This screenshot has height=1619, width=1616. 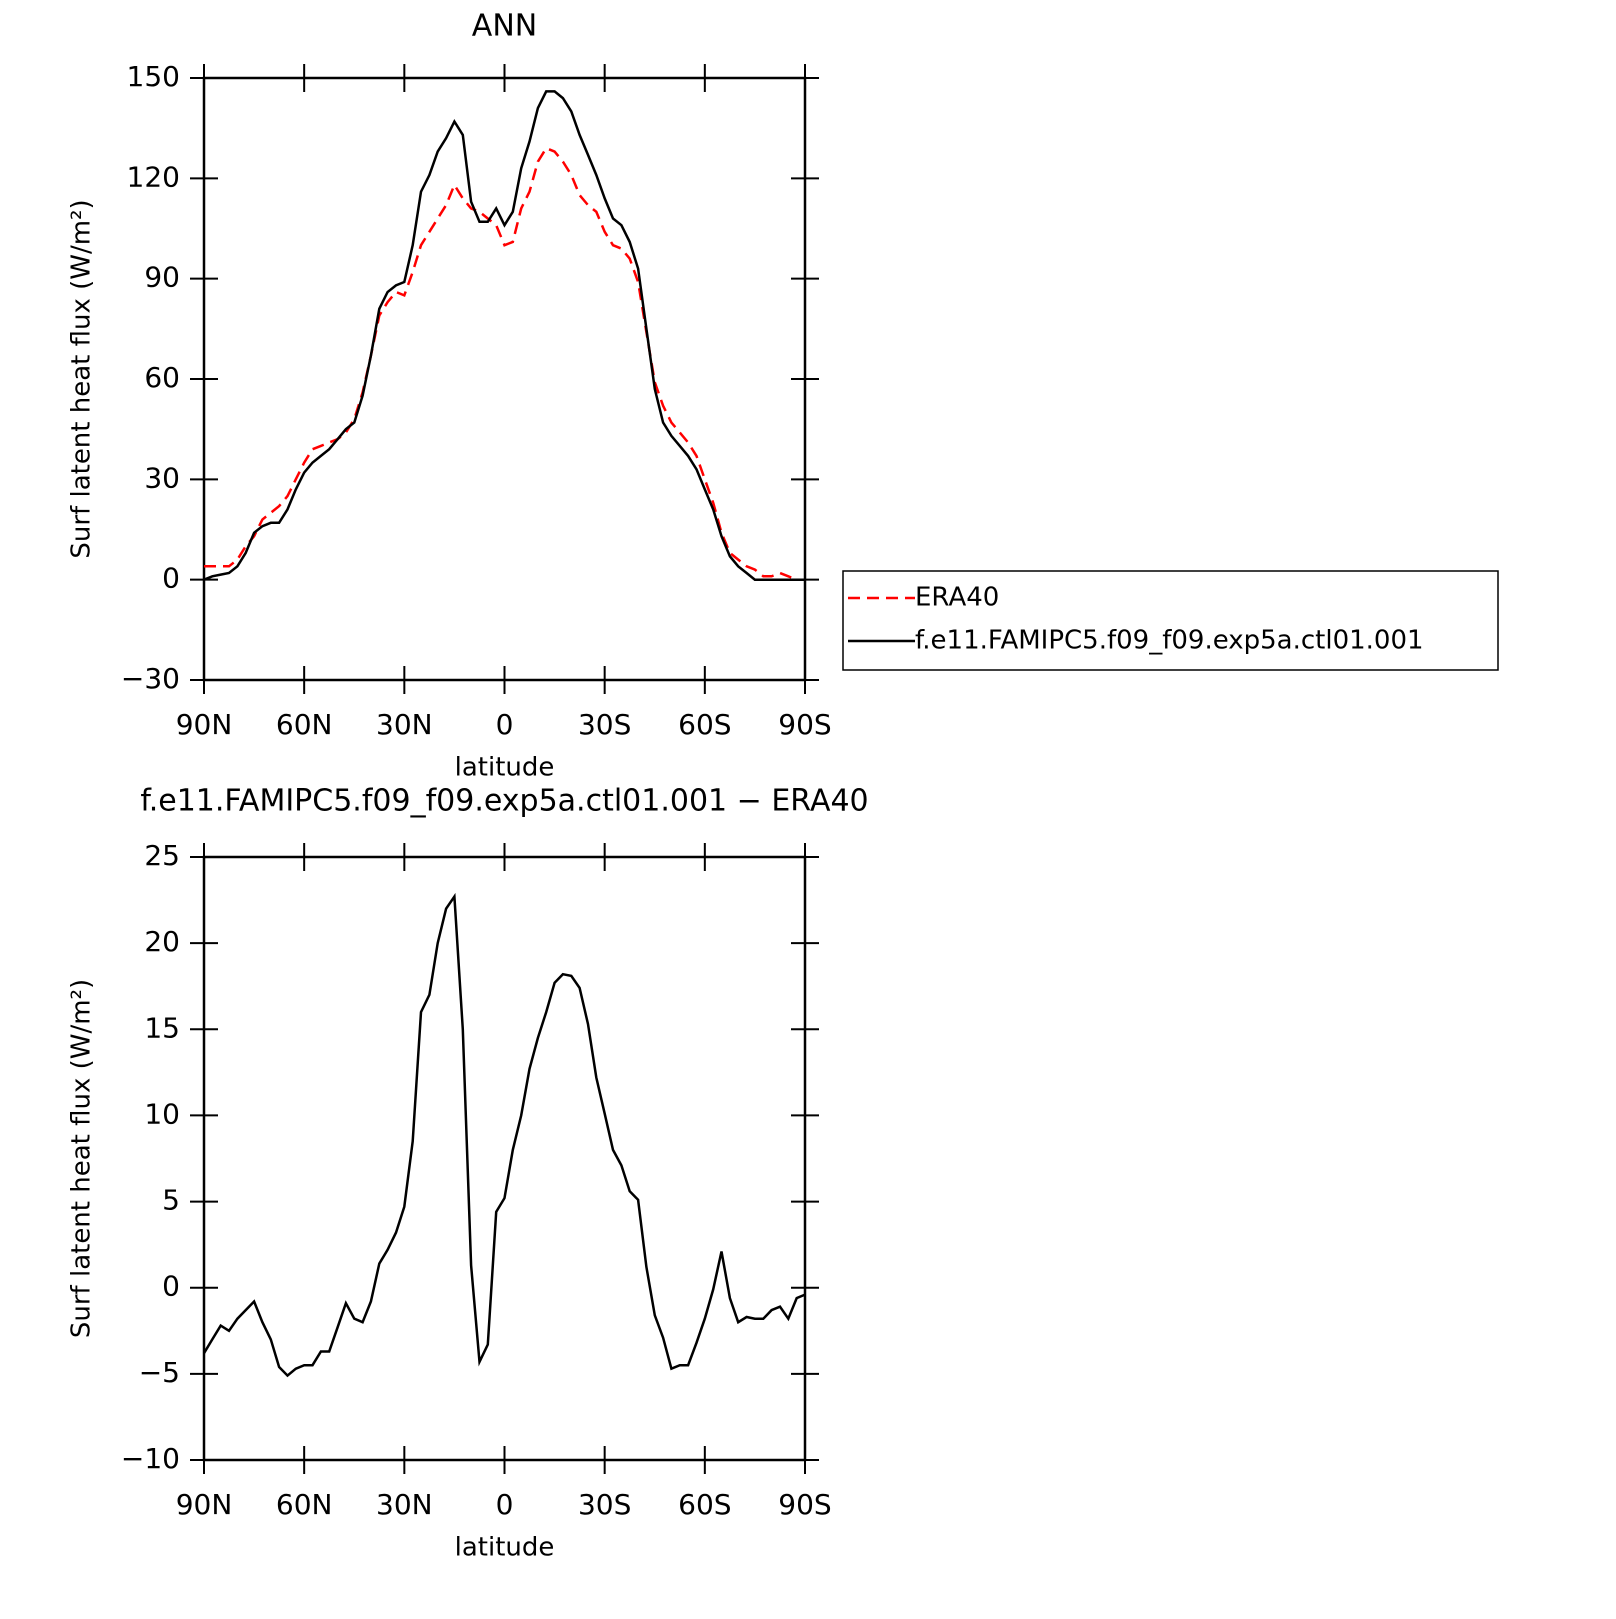 I want to click on y-tick-label: 120, so click(x=153, y=176).